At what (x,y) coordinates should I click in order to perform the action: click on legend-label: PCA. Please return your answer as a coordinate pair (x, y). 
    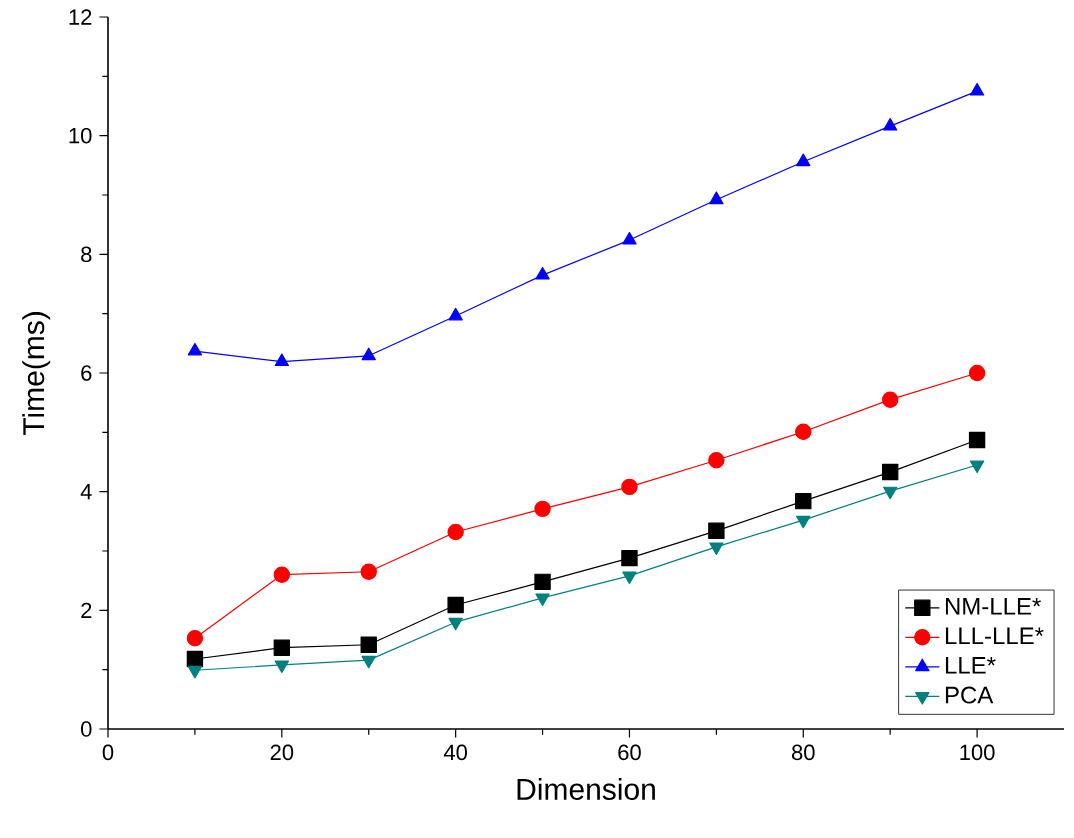
    Looking at the image, I should click on (969, 695).